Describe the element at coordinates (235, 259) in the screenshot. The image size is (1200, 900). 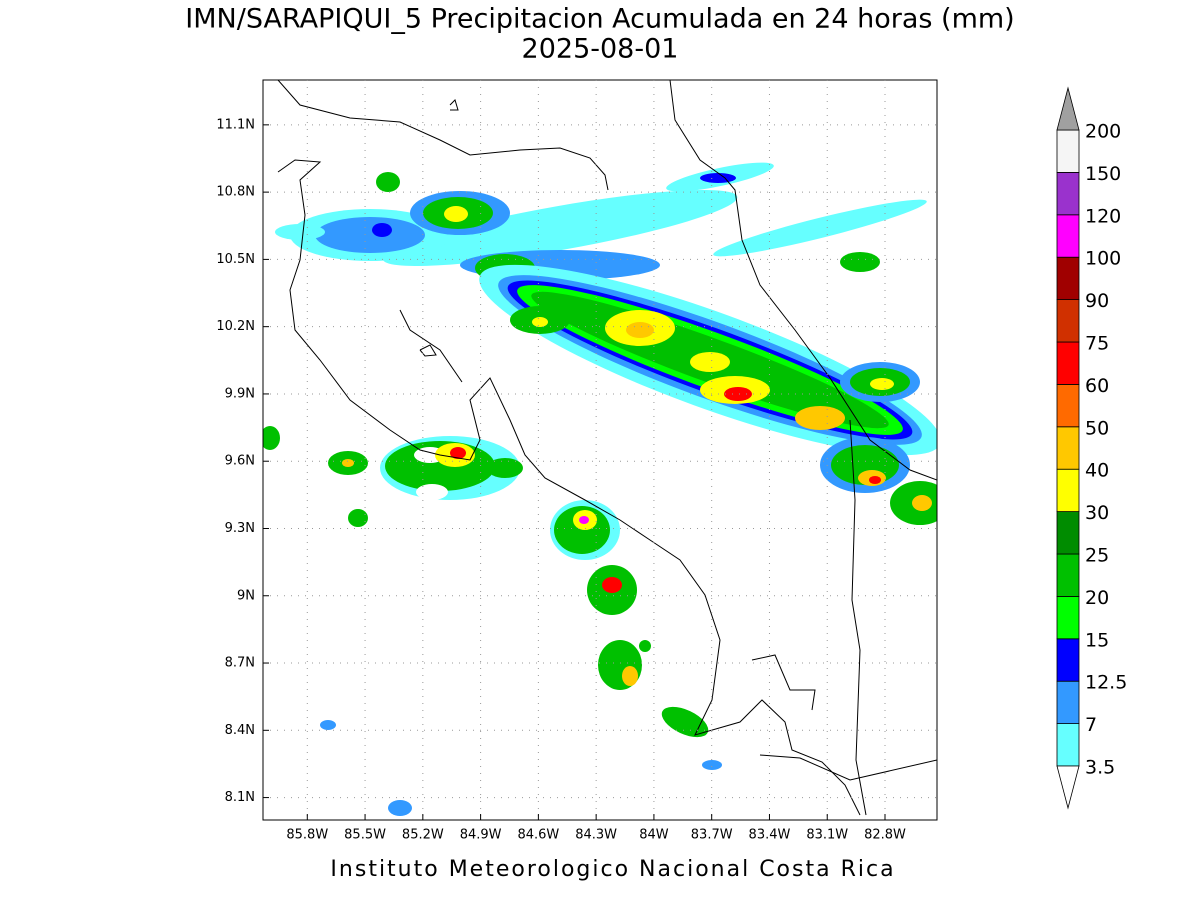
I see `y-tick-label: 10.5N` at that location.